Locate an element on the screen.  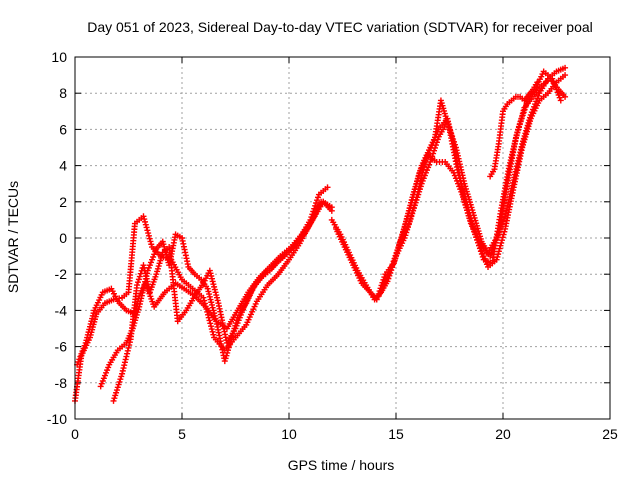
series-track-h is located at coordinates (472, 178).